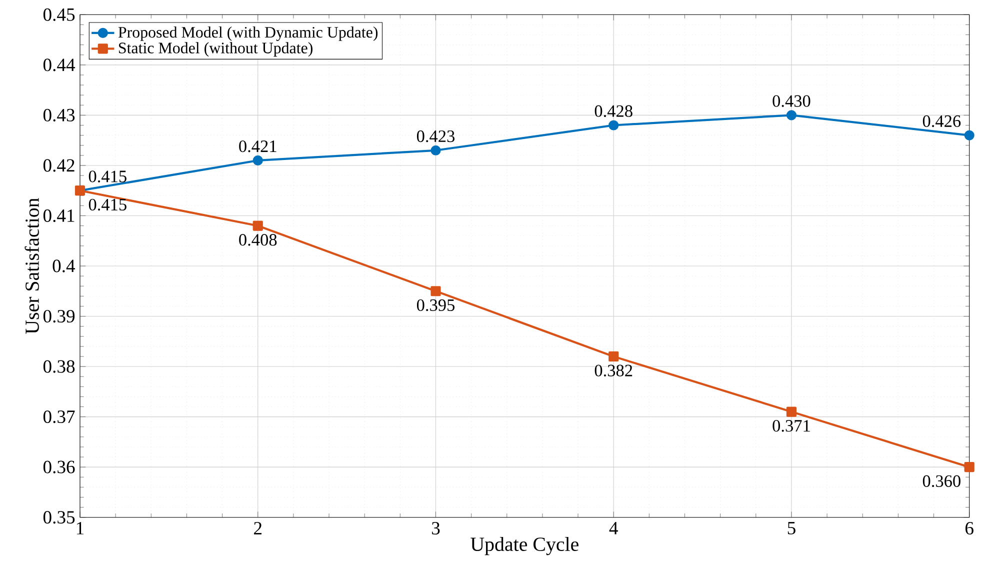  I want to click on legend-label: Proposed Model (with Dynamic Update), so click(248, 33).